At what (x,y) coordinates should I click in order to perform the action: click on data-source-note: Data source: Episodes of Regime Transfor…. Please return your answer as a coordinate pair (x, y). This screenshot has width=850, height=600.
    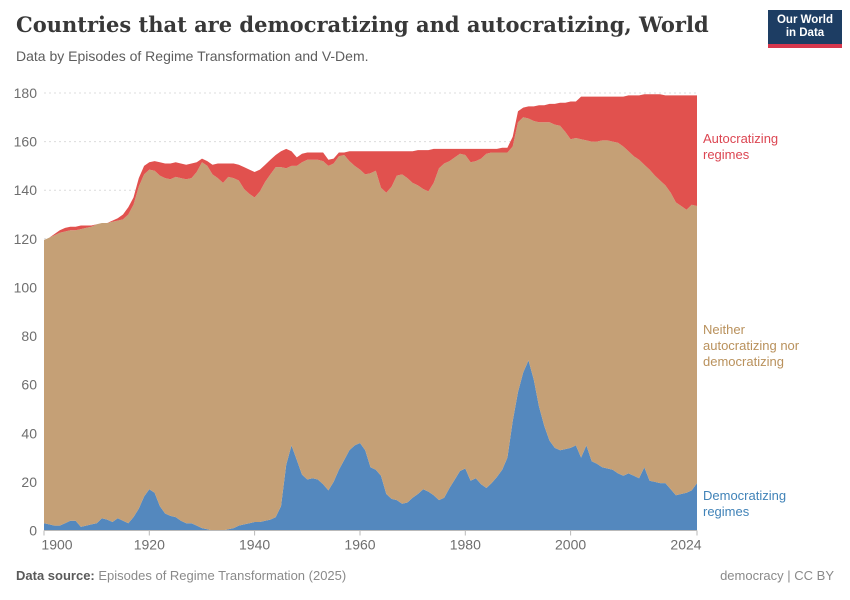
    Looking at the image, I should click on (181, 575).